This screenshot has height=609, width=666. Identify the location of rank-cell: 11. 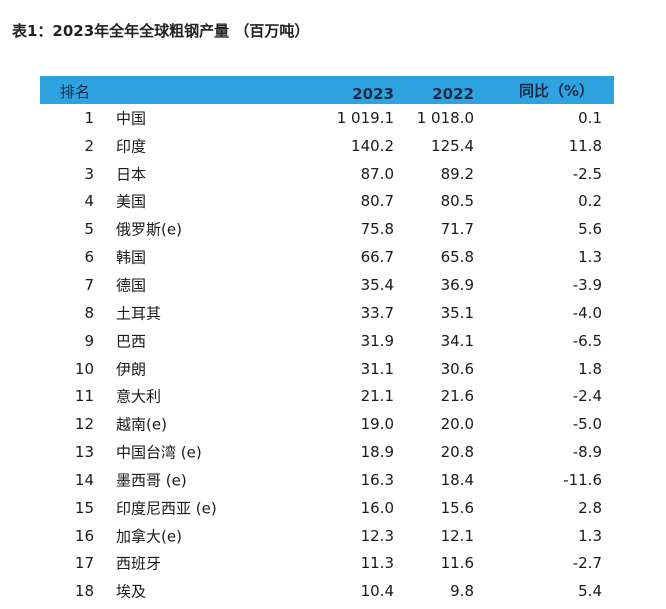
(84, 396).